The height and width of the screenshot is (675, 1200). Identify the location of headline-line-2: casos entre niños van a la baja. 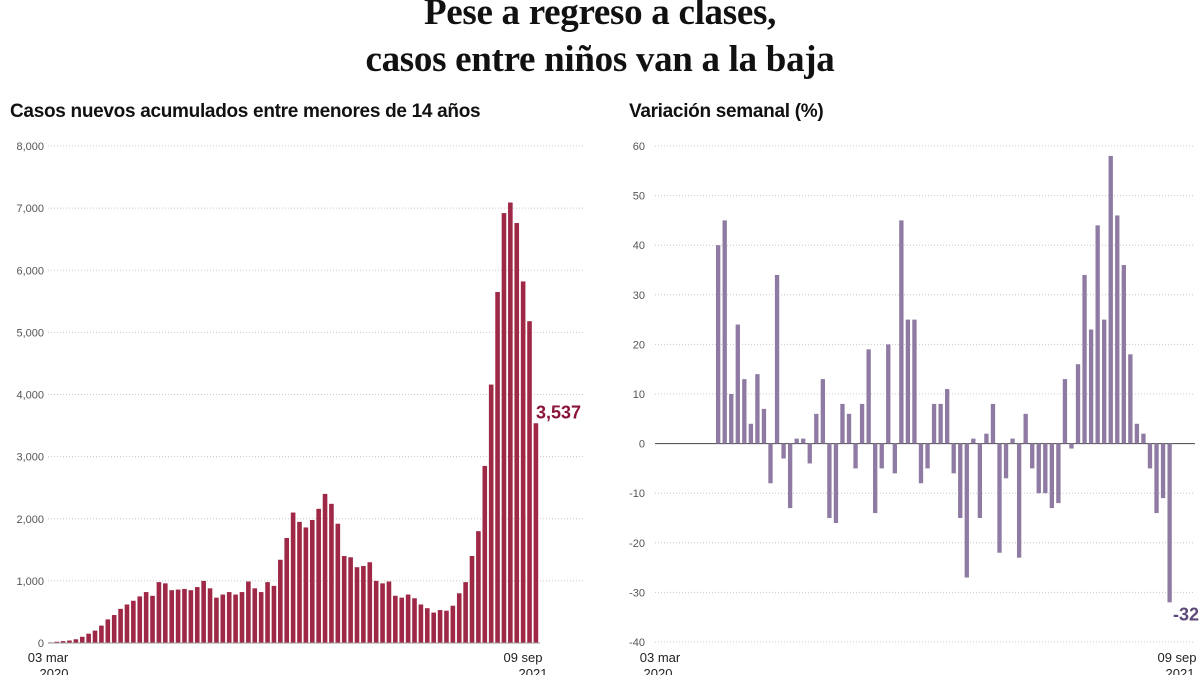
(600, 59).